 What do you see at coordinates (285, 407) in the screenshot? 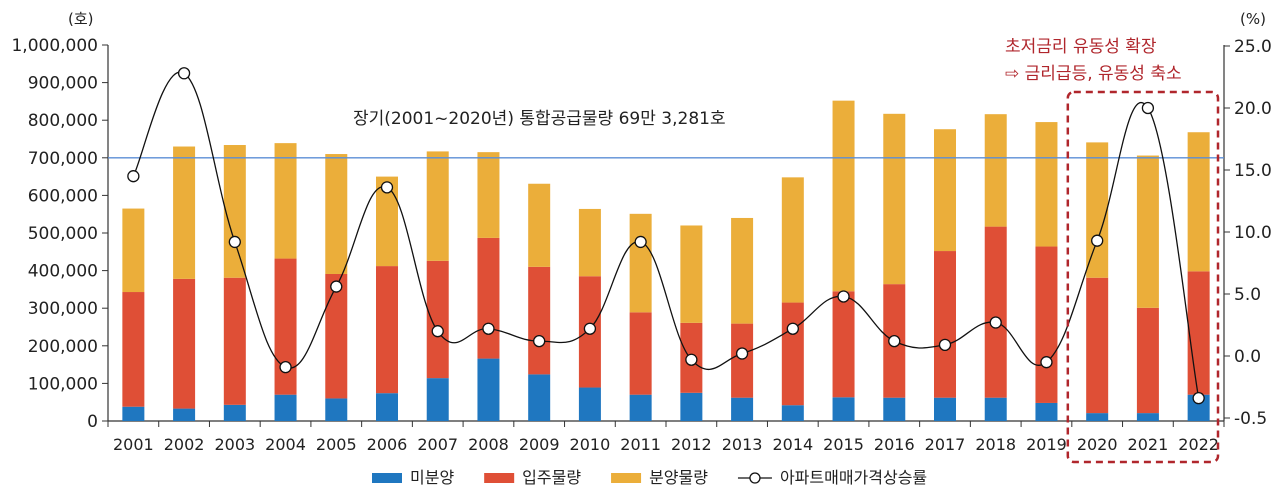
I see `bar-미분양-2004` at bounding box center [285, 407].